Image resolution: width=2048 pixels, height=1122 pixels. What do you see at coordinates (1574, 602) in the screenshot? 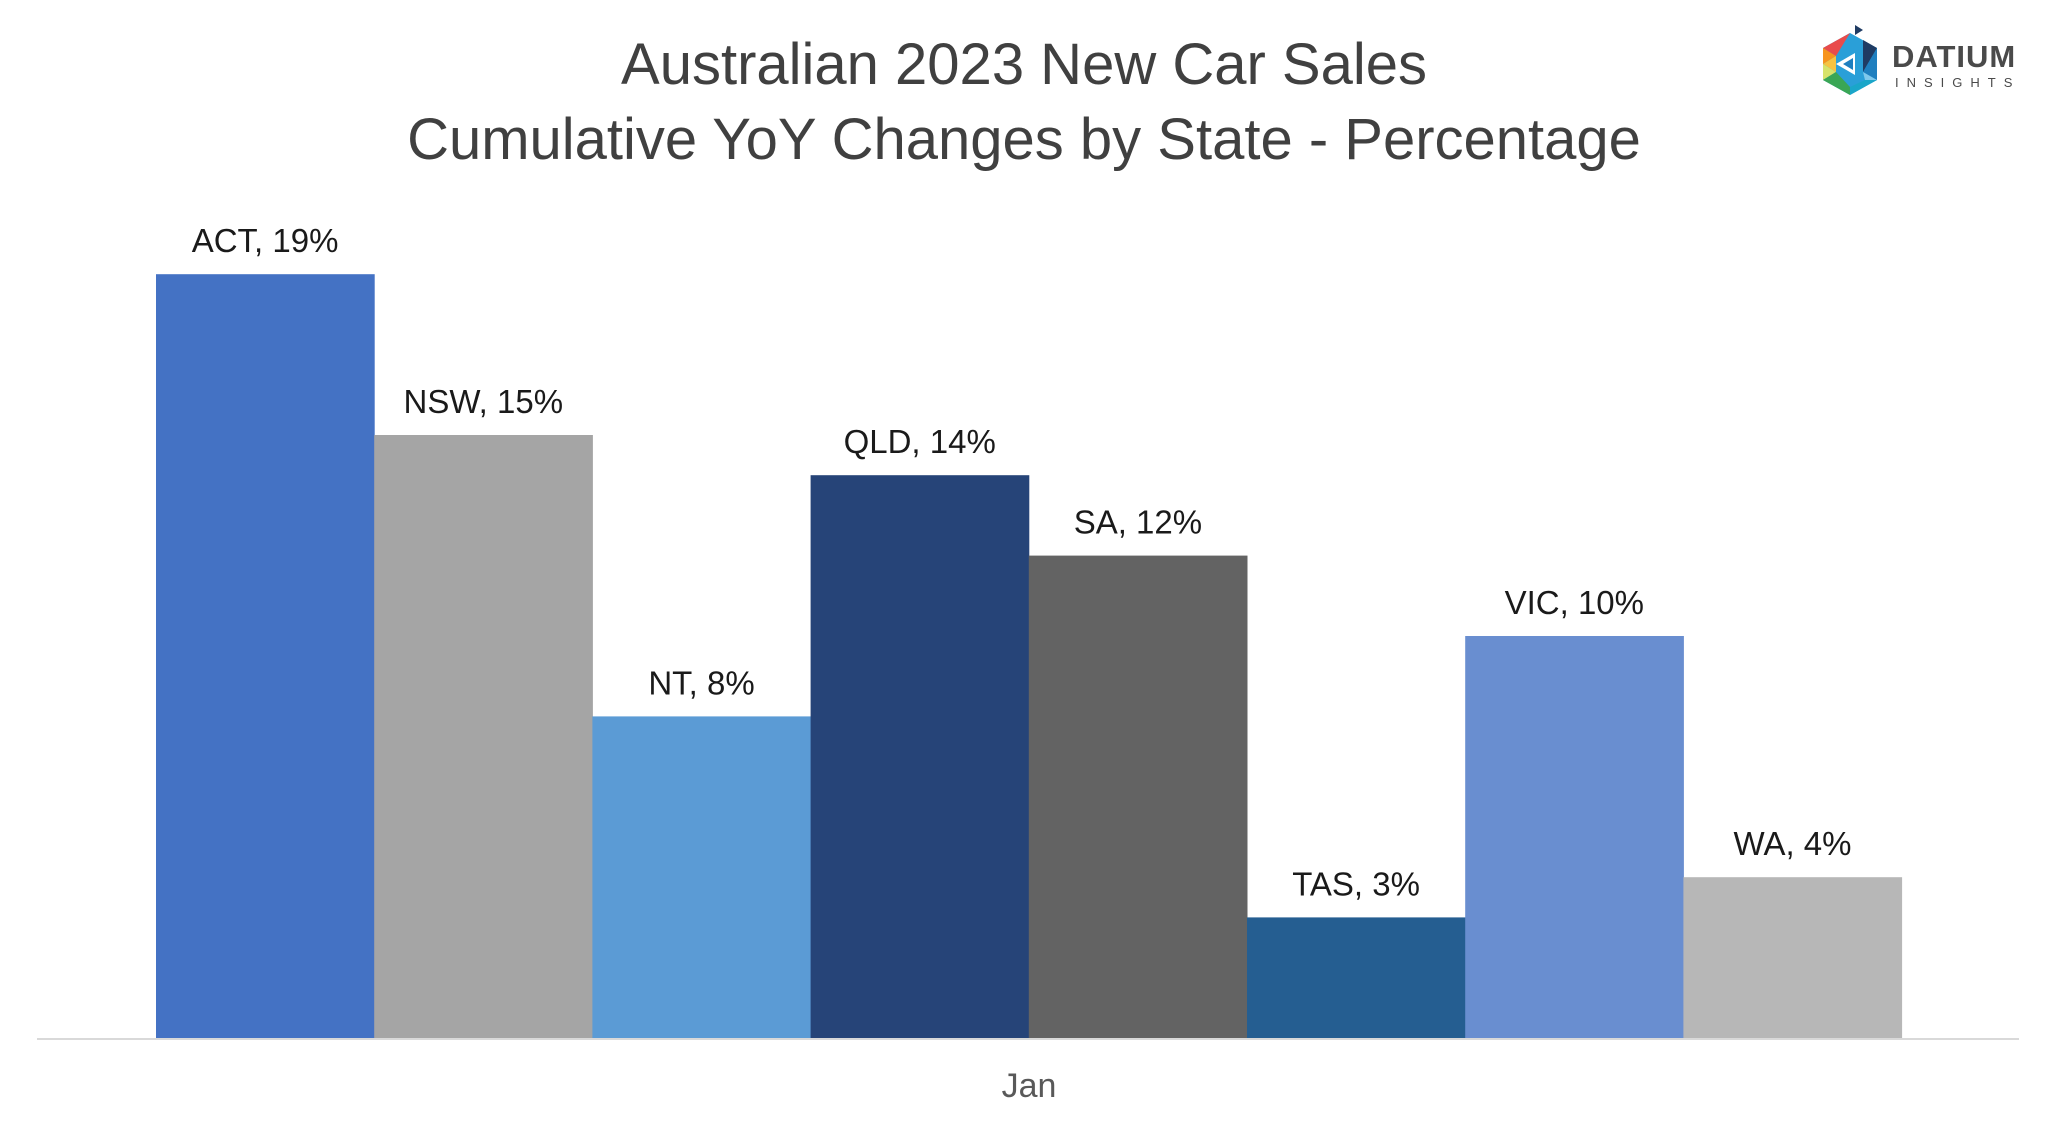
I see `data-label-vic: VIC, 10%` at bounding box center [1574, 602].